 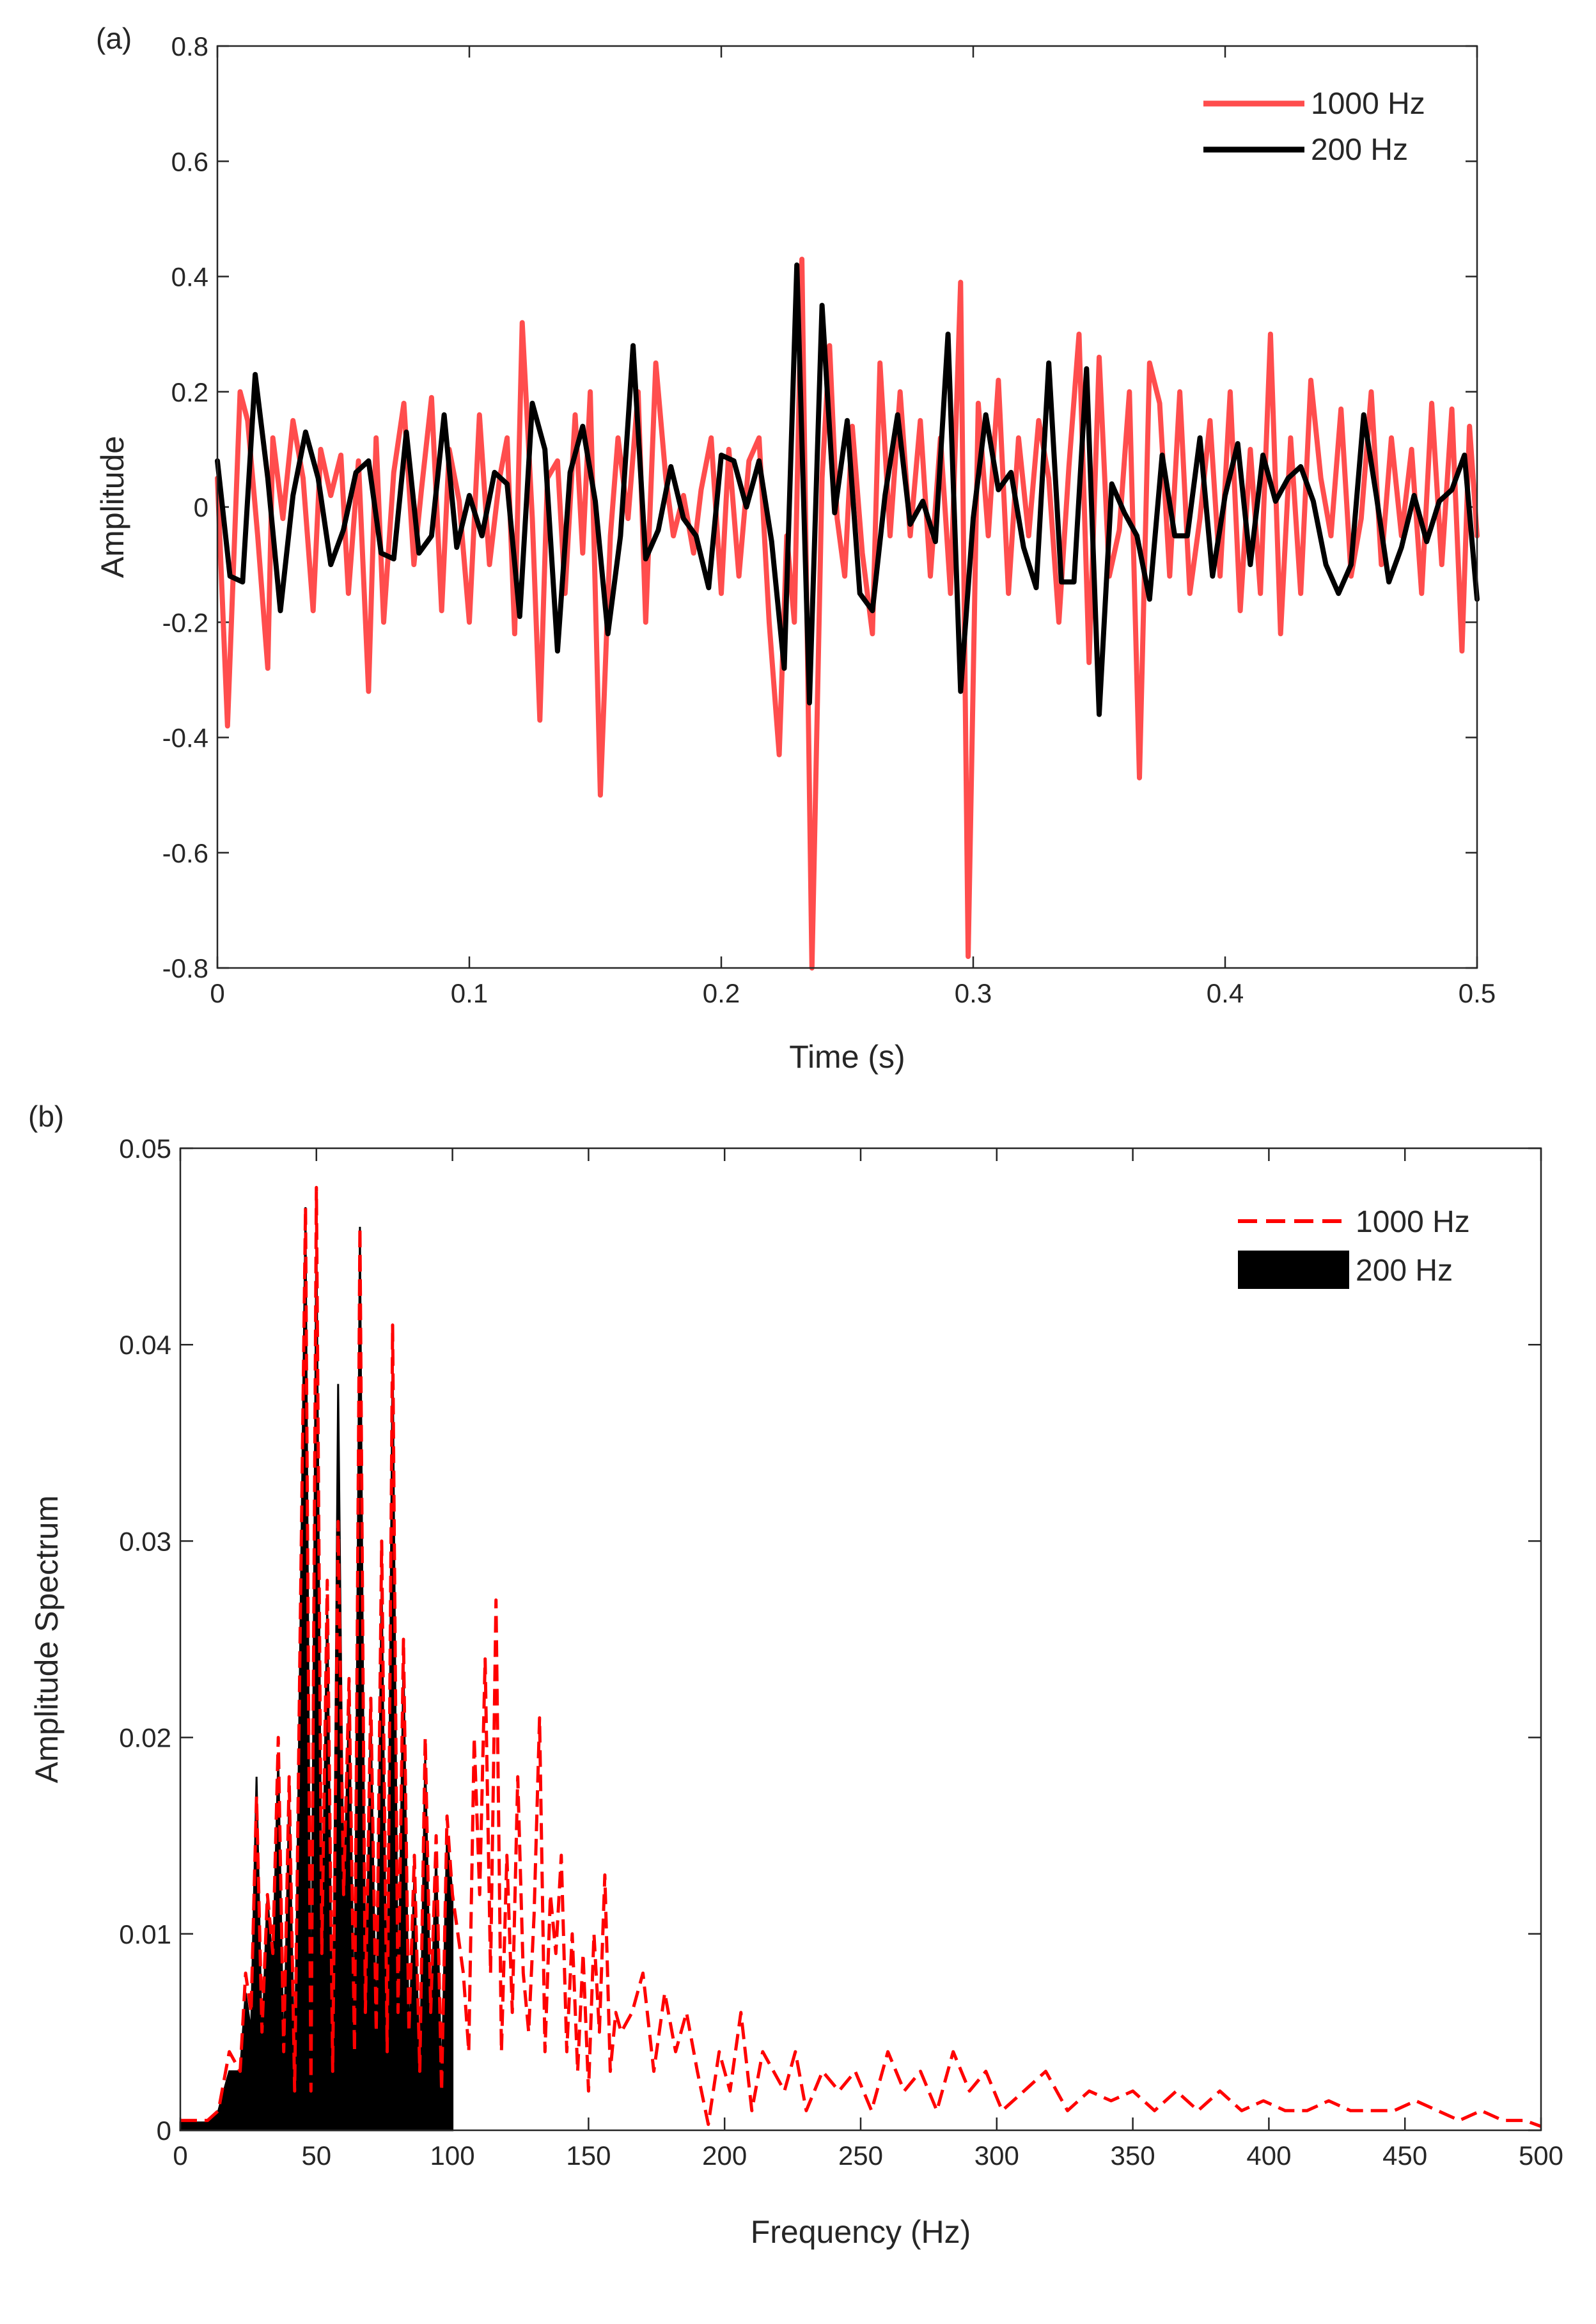 I want to click on ytick-label: 0.6, so click(x=189, y=161).